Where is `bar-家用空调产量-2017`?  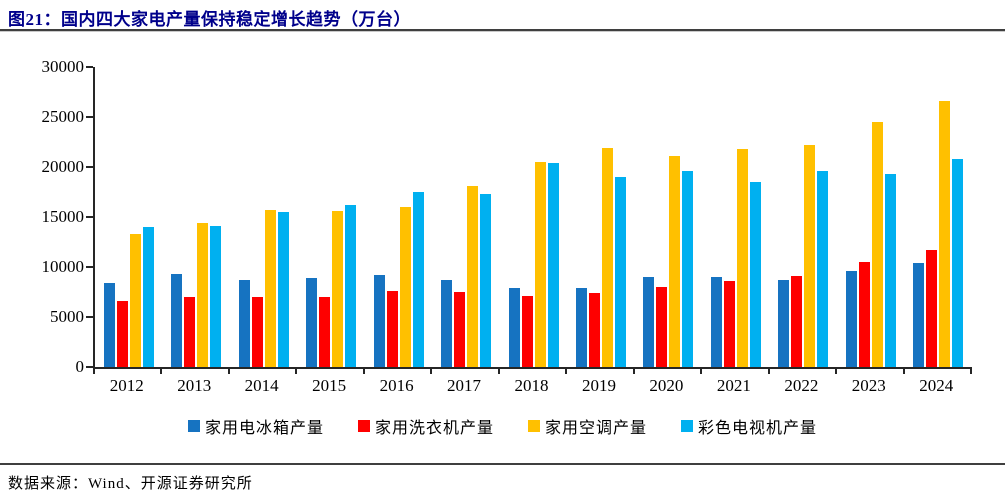
bar-家用空调产量-2017 is located at coordinates (473, 276).